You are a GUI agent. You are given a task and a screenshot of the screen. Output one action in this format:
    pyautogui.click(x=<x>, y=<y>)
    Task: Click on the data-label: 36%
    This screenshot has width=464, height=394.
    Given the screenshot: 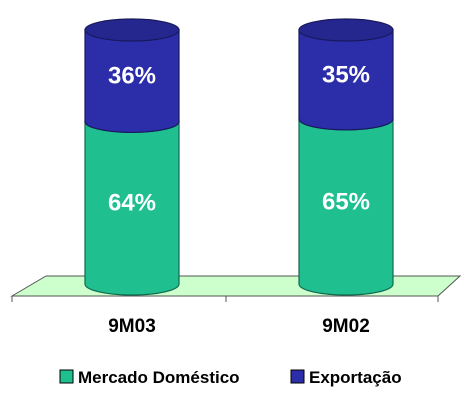 What is the action you would take?
    pyautogui.click(x=132, y=76)
    